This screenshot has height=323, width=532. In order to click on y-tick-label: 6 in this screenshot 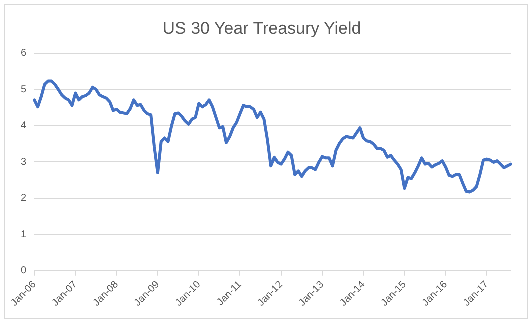, I will do `click(24, 54)`.